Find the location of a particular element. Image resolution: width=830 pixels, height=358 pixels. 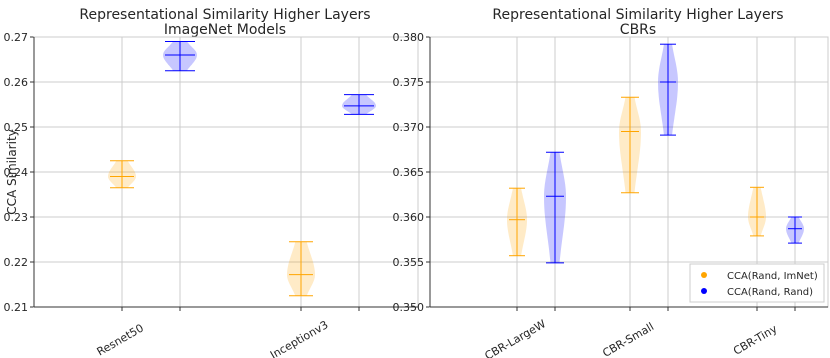

y-tick-label: 0.22 is located at coordinates (16, 262).